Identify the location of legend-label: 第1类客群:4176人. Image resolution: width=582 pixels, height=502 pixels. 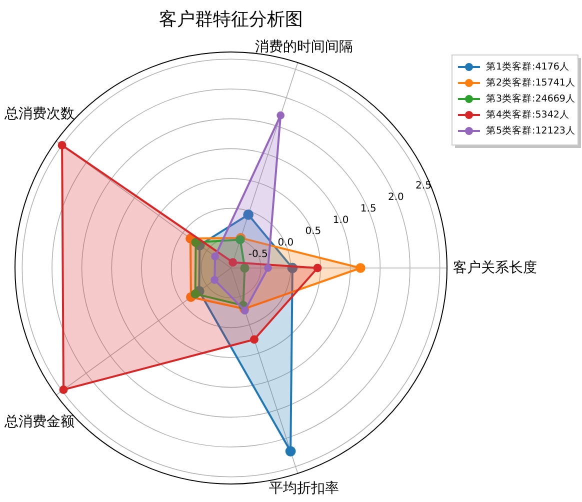
(528, 66).